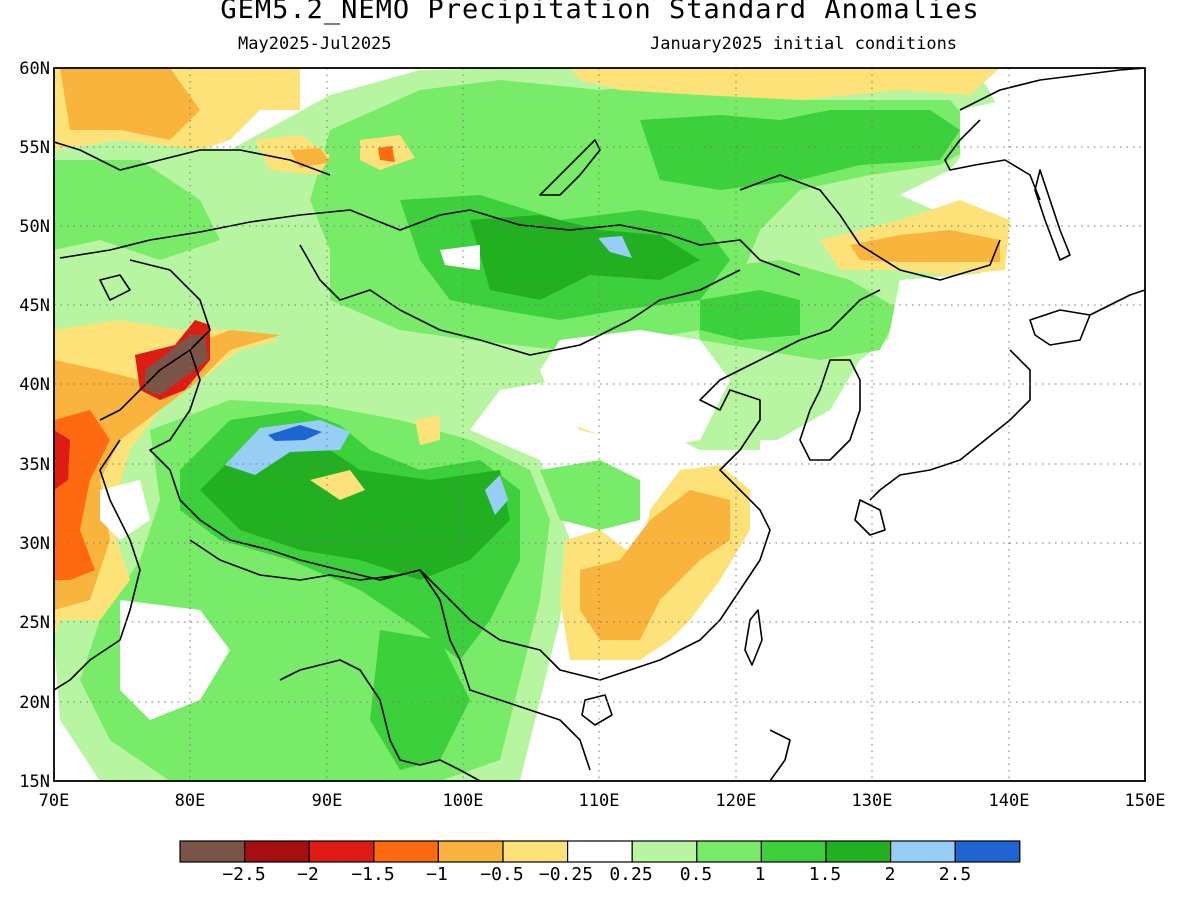  I want to click on colorbar-label: −1, so click(437, 874).